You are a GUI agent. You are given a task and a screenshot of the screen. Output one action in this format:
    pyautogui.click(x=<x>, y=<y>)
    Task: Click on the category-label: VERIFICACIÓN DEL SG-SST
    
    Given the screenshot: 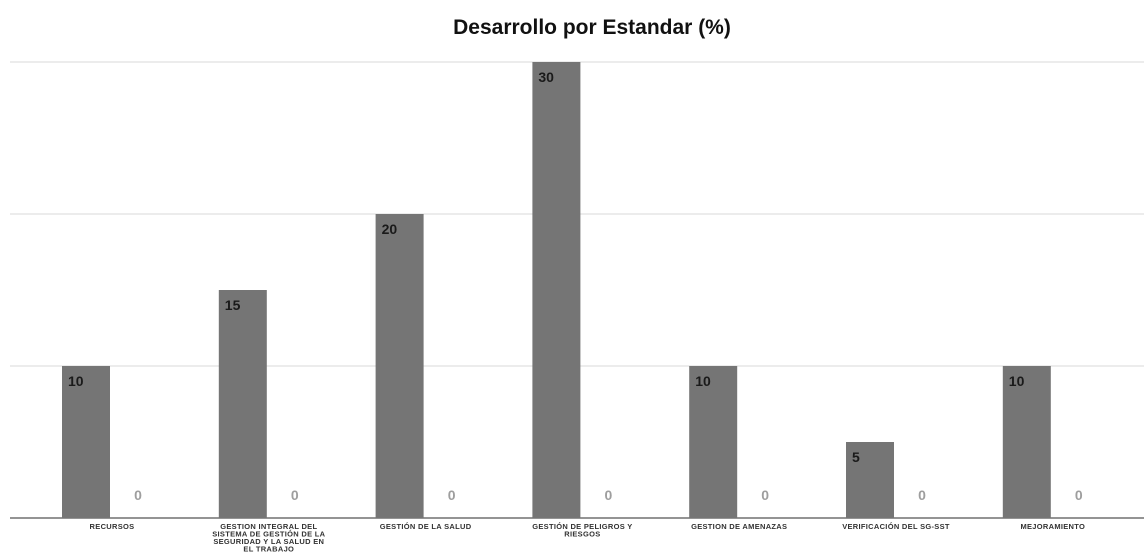 What is the action you would take?
    pyautogui.click(x=896, y=526)
    